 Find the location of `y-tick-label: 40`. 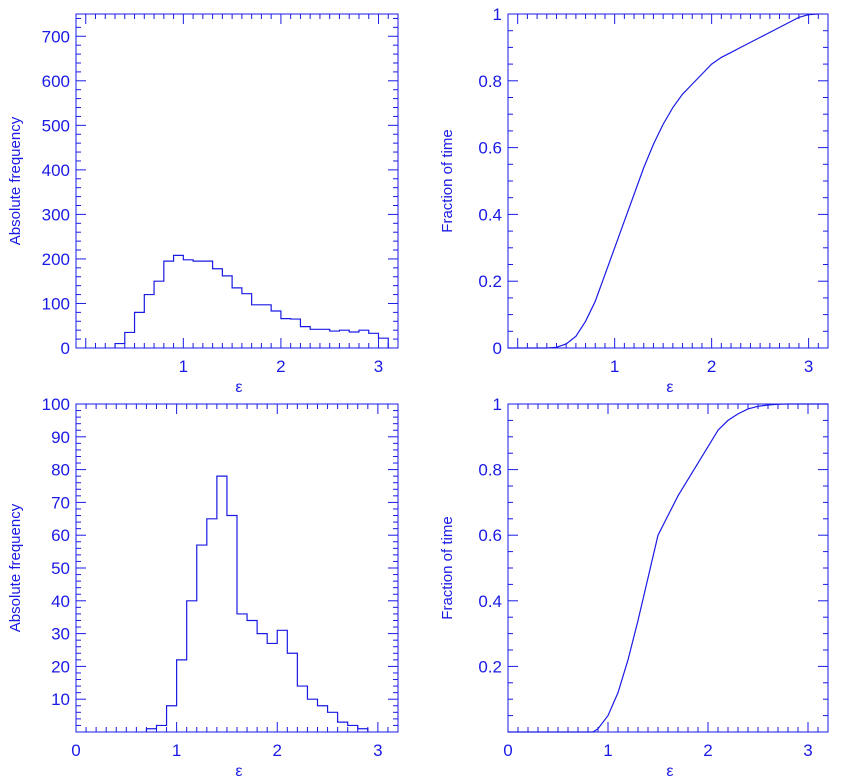

y-tick-label: 40 is located at coordinates (60, 601).